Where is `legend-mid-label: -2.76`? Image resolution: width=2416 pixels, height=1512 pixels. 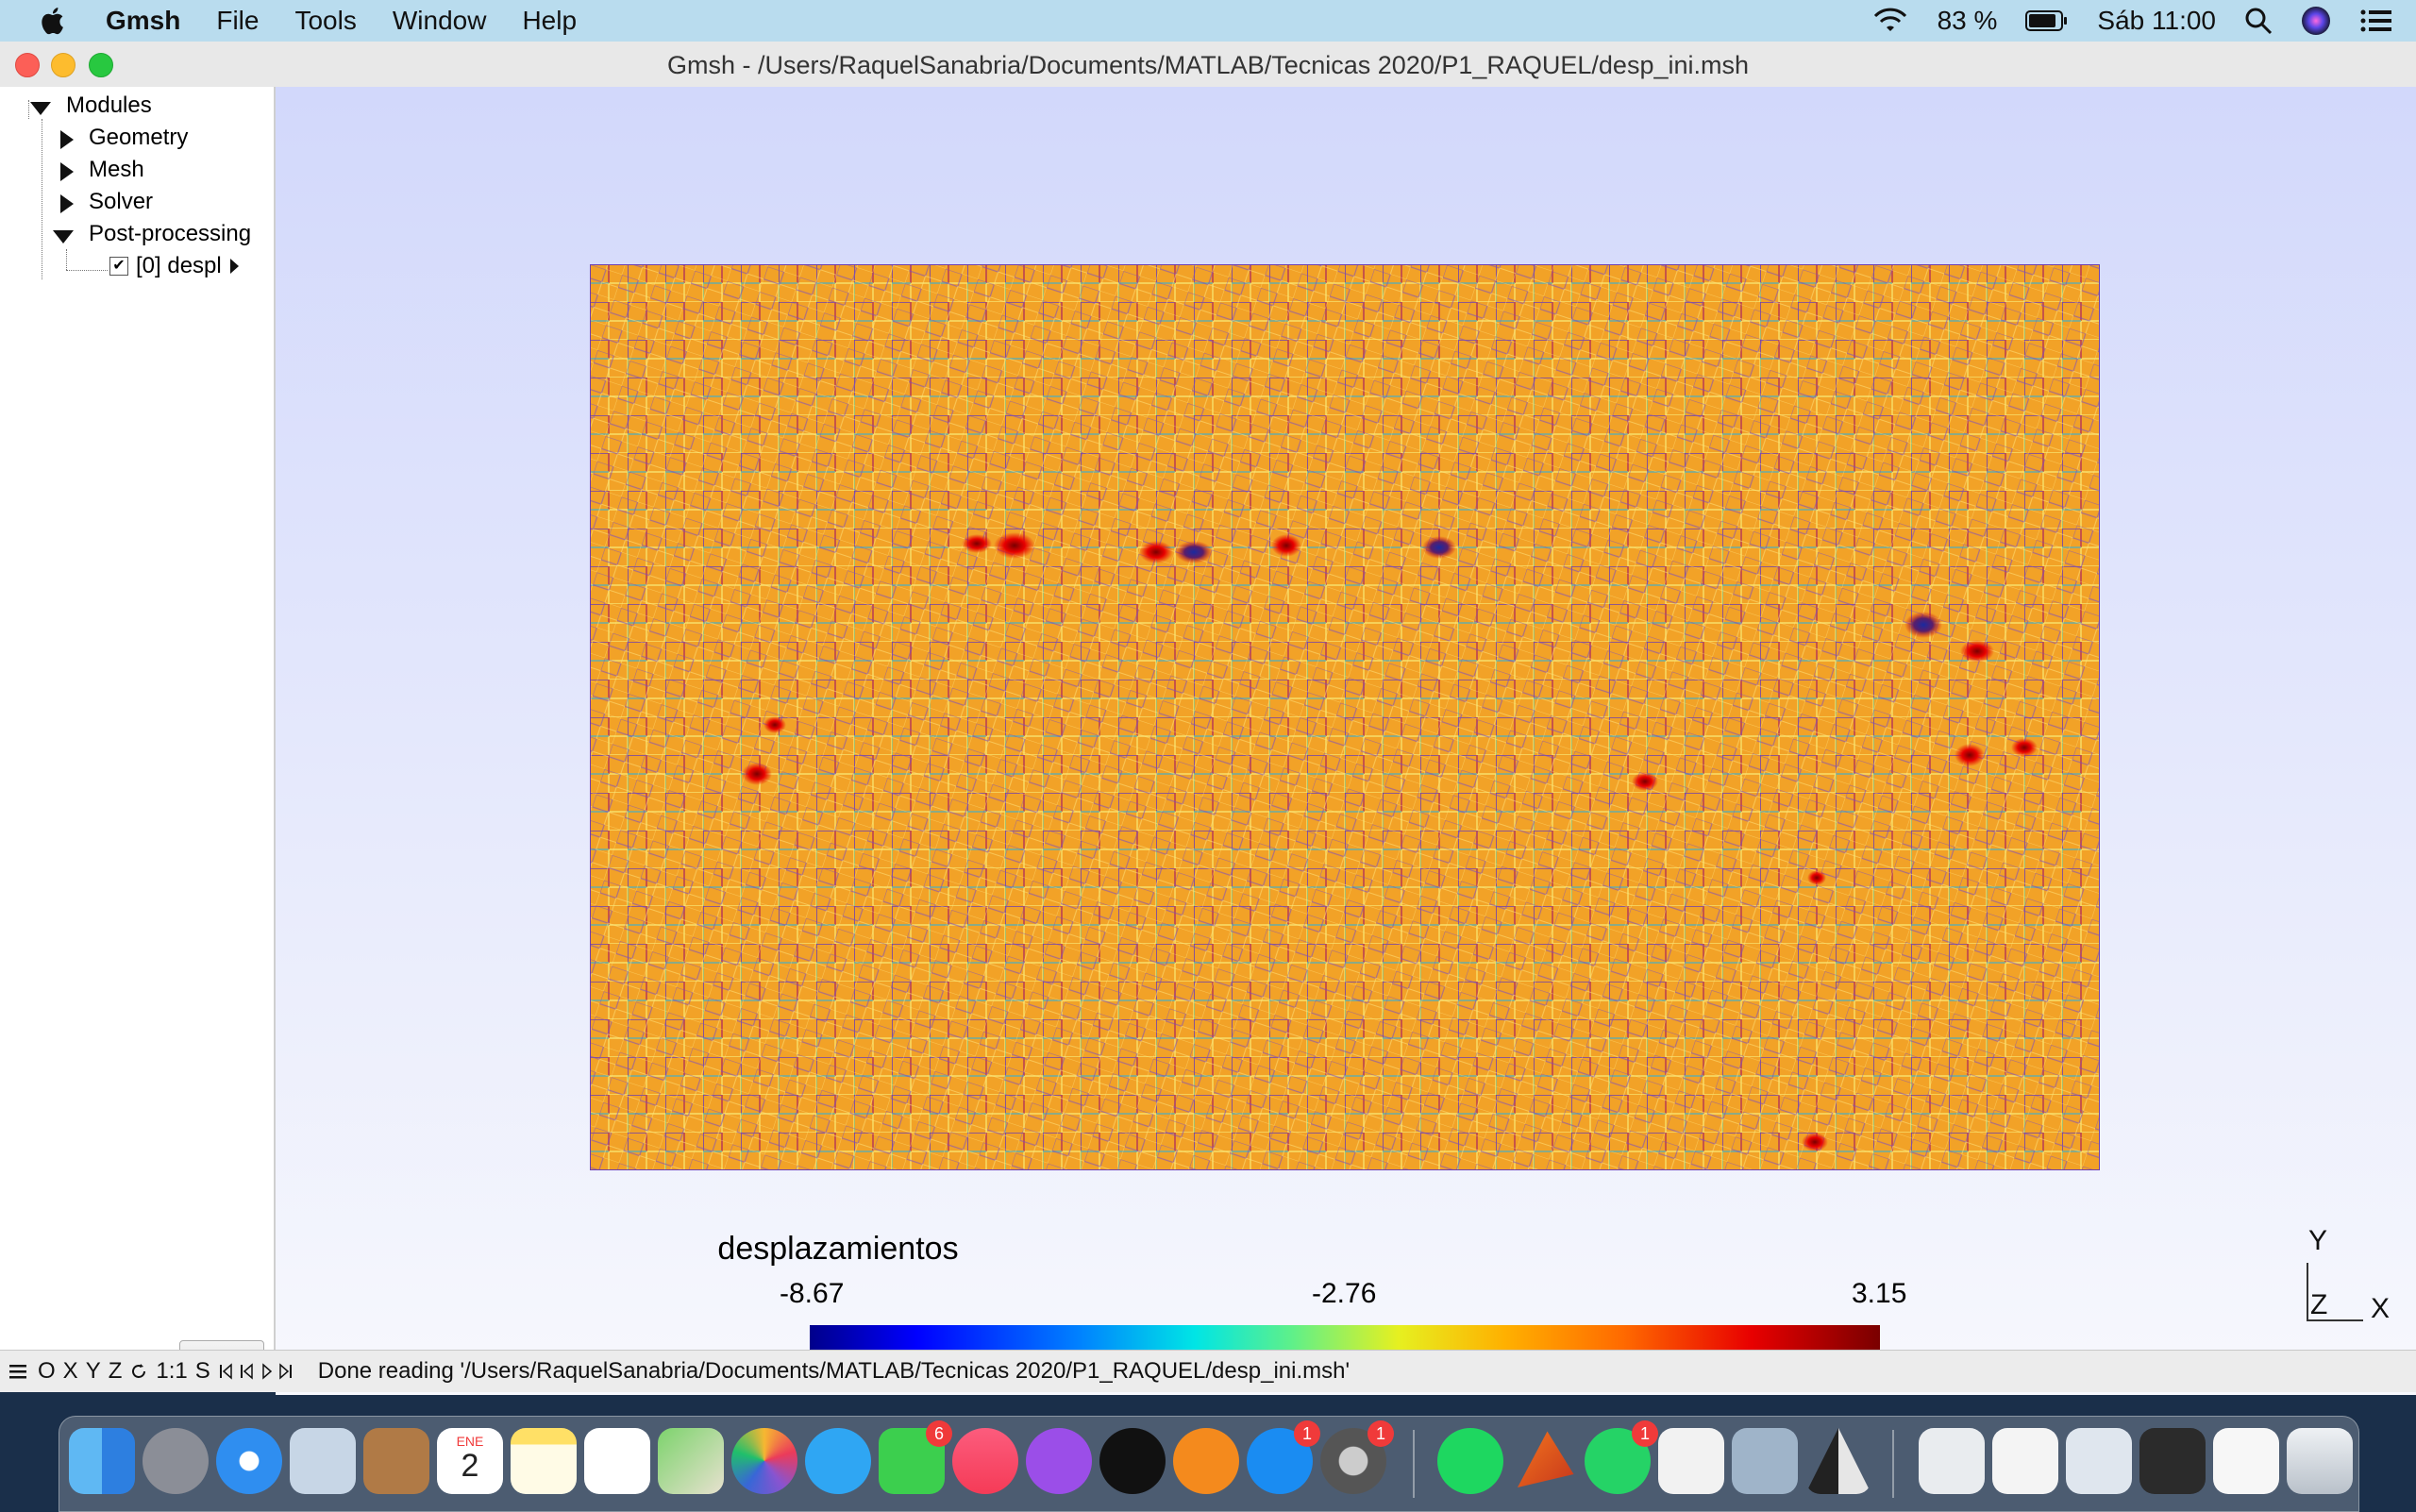
legend-mid-label: -2.76 is located at coordinates (1345, 1293).